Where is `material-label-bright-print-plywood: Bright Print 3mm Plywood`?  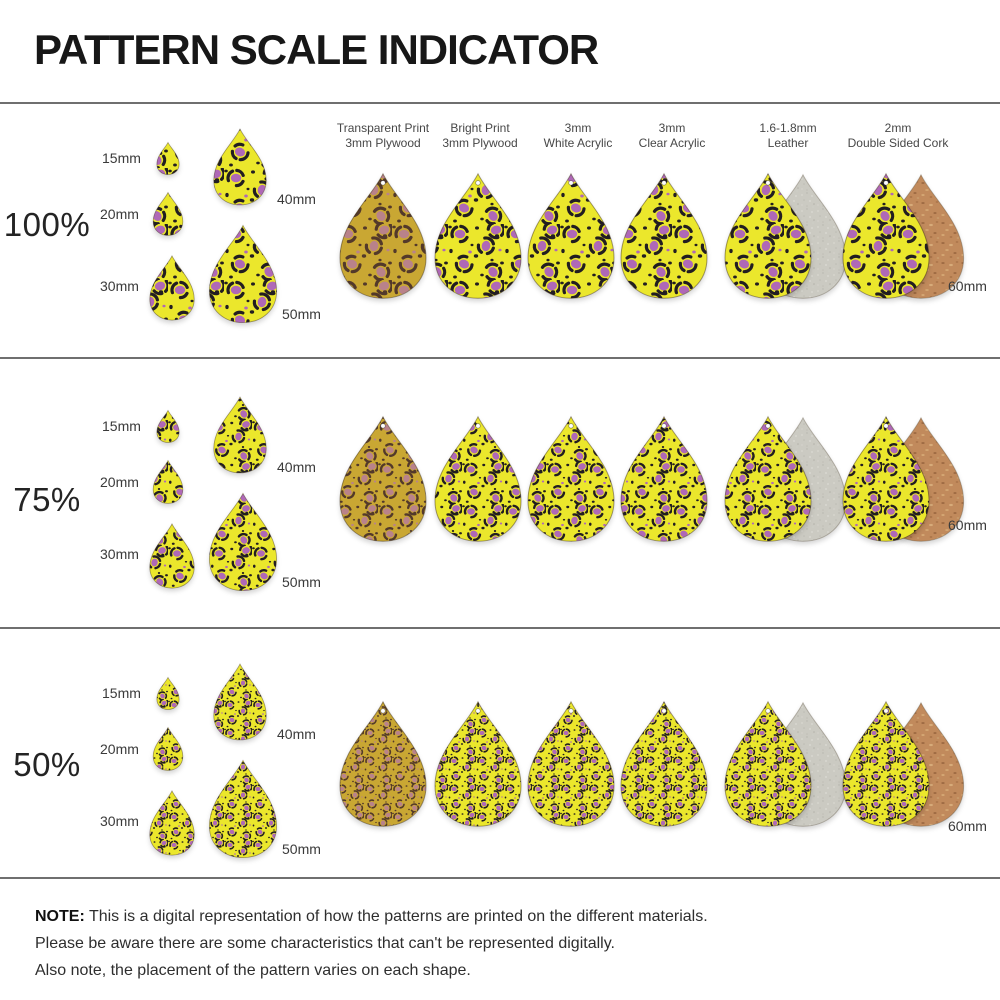
material-label-bright-print-plywood: Bright Print 3mm Plywood is located at coordinates (480, 136).